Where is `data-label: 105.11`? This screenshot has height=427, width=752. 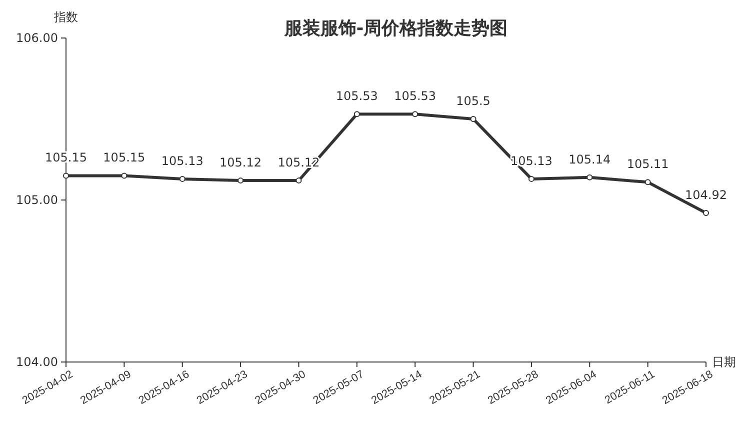
data-label: 105.11 is located at coordinates (647, 164).